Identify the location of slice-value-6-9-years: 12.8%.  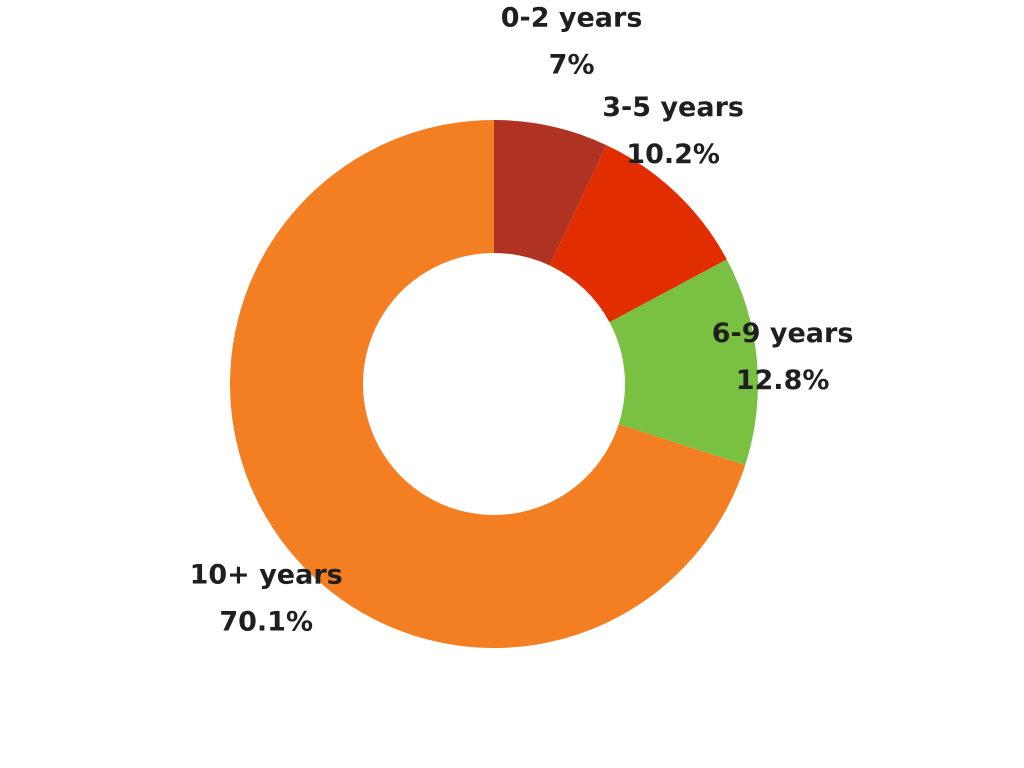
(783, 380).